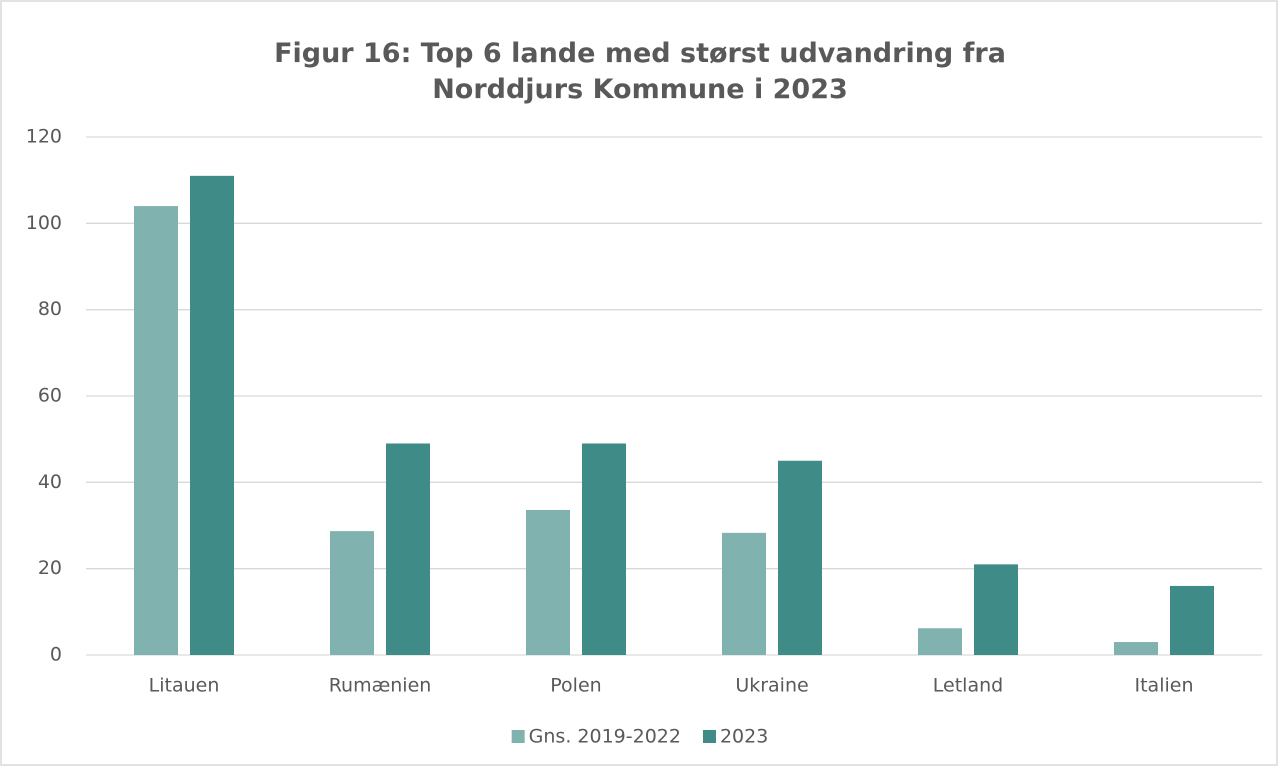 The width and height of the screenshot is (1279, 767). Describe the element at coordinates (50, 396) in the screenshot. I see `y-tick-label: 60` at that location.